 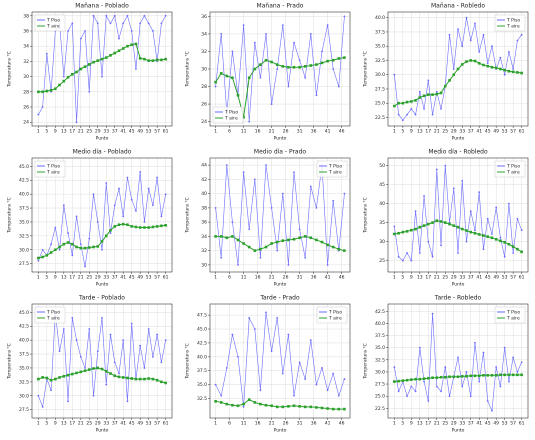 What do you see at coordinates (229, 278) in the screenshot?
I see `x-tick-label: 6` at bounding box center [229, 278].